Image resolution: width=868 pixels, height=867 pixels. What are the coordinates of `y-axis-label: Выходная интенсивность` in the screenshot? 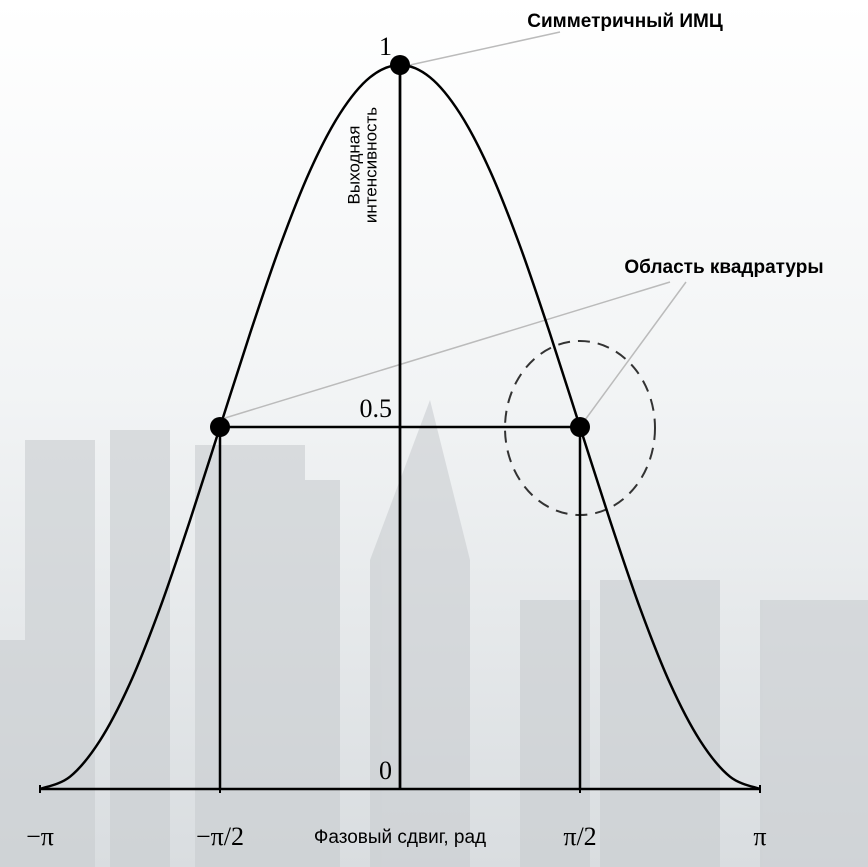 It's located at (362, 165).